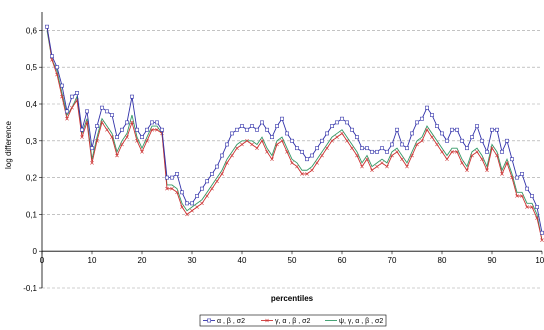 The height and width of the screenshot is (330, 544). What do you see at coordinates (492, 260) in the screenshot?
I see `x-tick-label: 90` at bounding box center [492, 260].